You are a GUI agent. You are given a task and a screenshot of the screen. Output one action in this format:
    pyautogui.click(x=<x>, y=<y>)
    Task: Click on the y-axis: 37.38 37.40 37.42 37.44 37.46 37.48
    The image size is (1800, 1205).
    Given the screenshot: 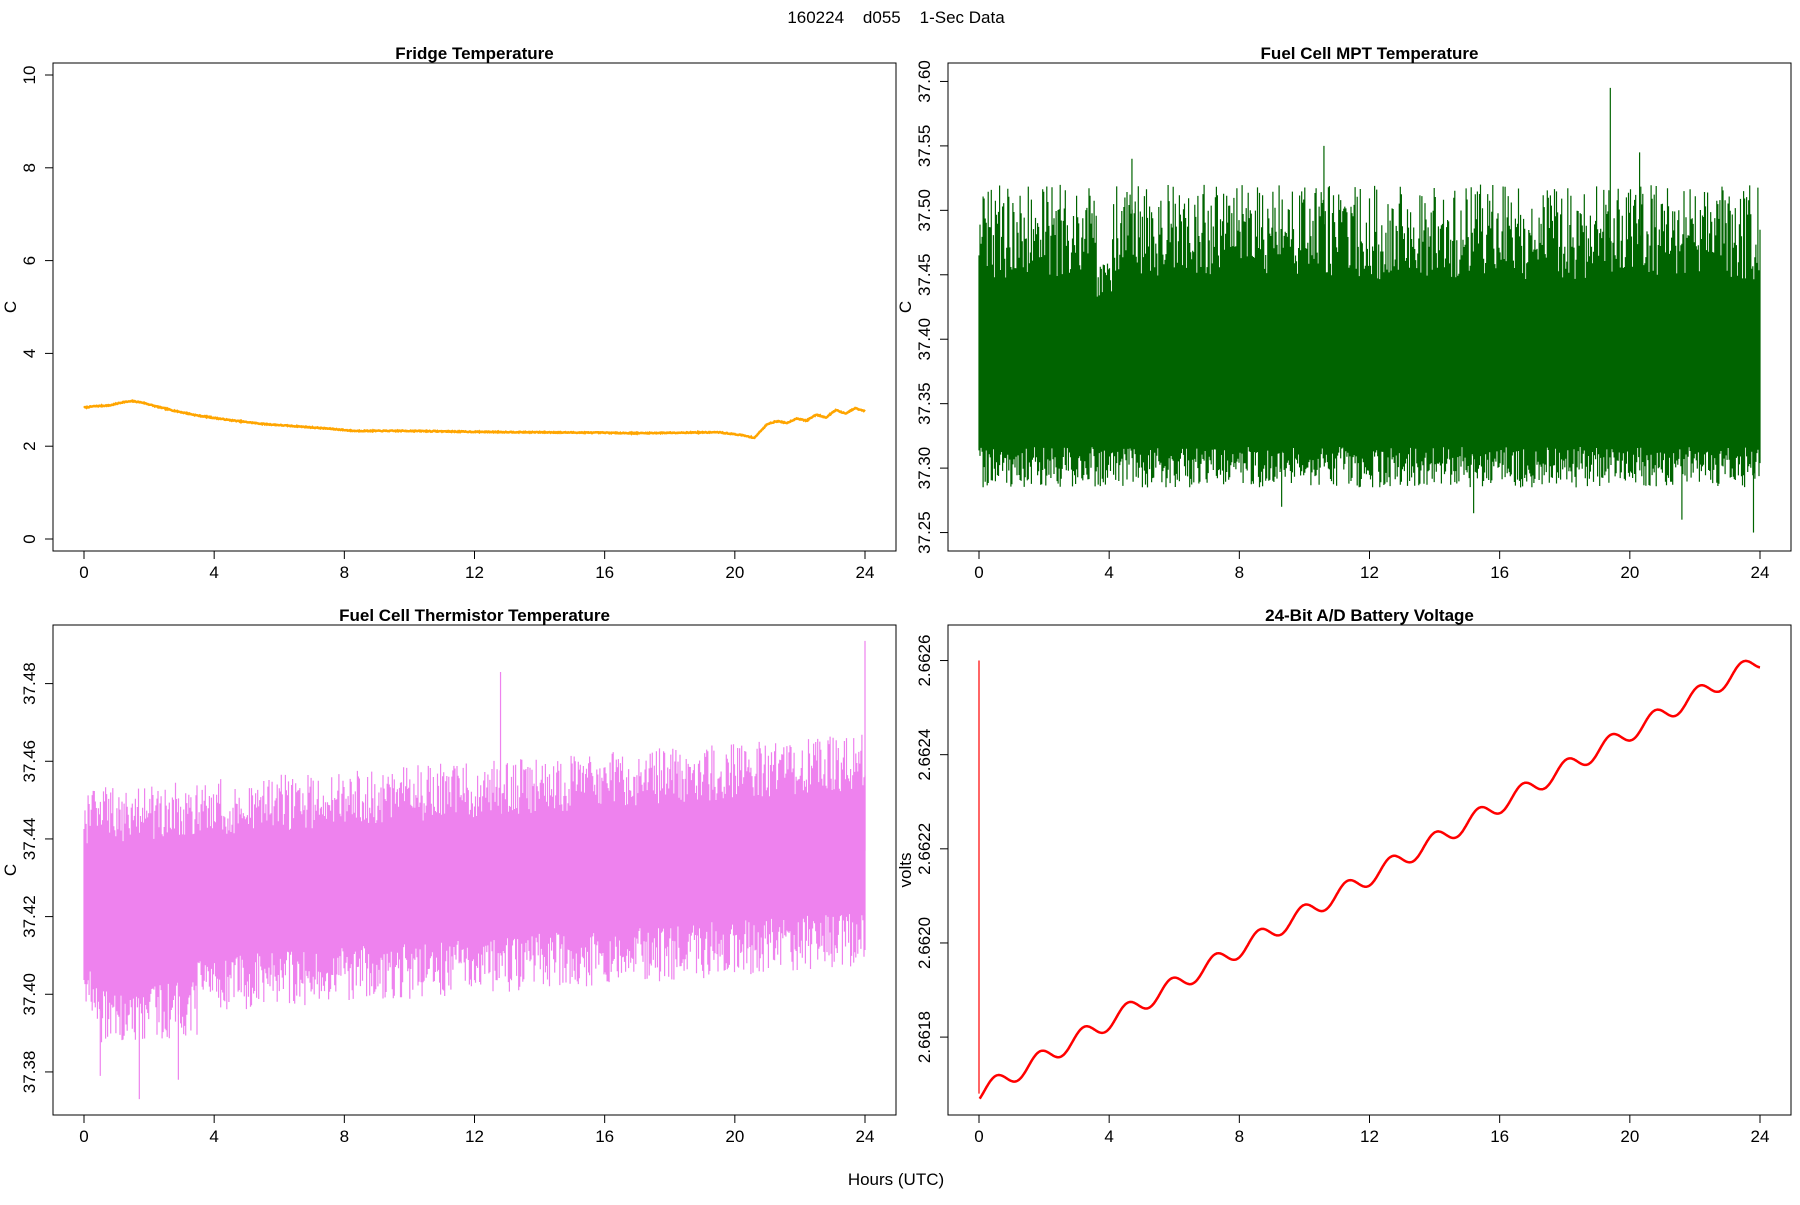 What is the action you would take?
    pyautogui.click(x=37, y=878)
    